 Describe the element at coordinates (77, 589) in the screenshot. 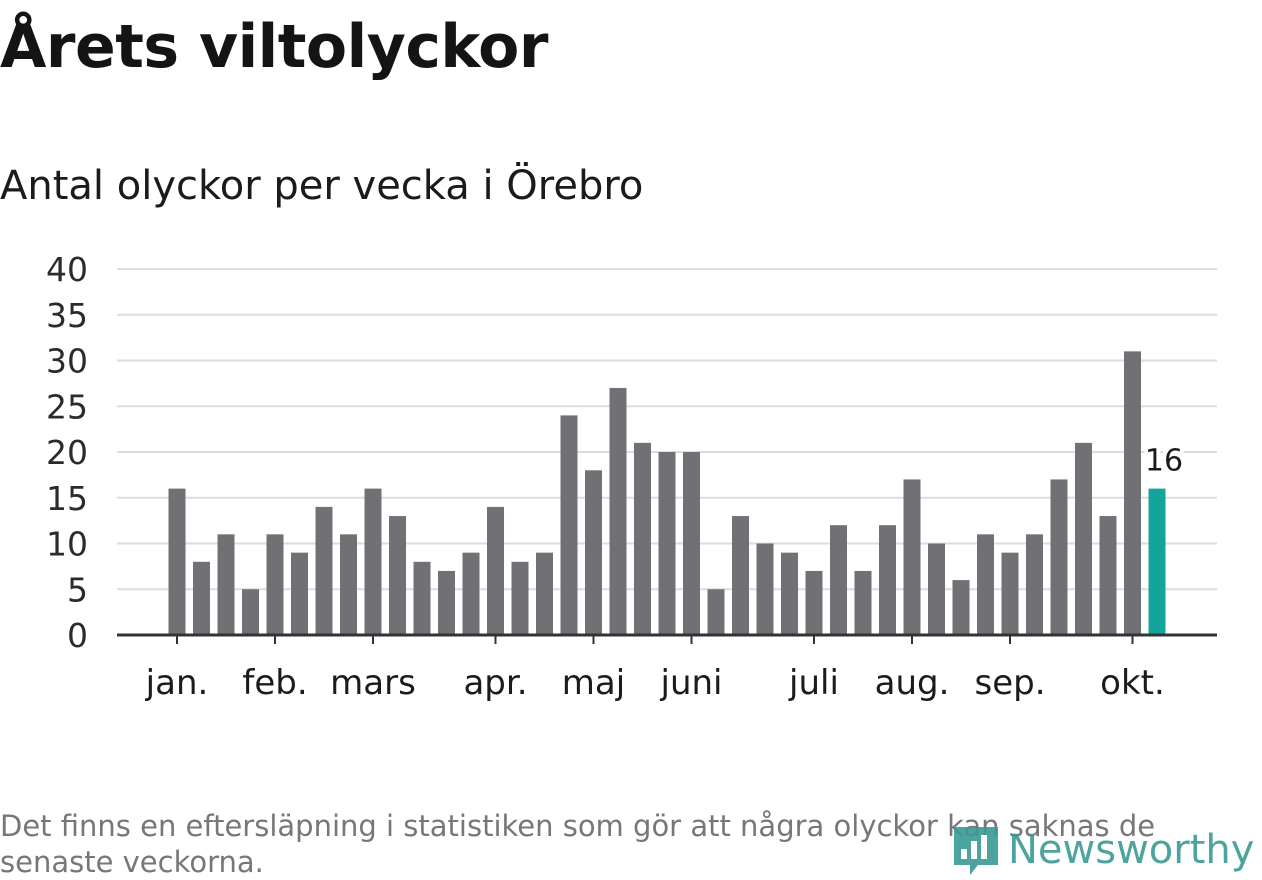

I see `y-tick-label: 5` at that location.